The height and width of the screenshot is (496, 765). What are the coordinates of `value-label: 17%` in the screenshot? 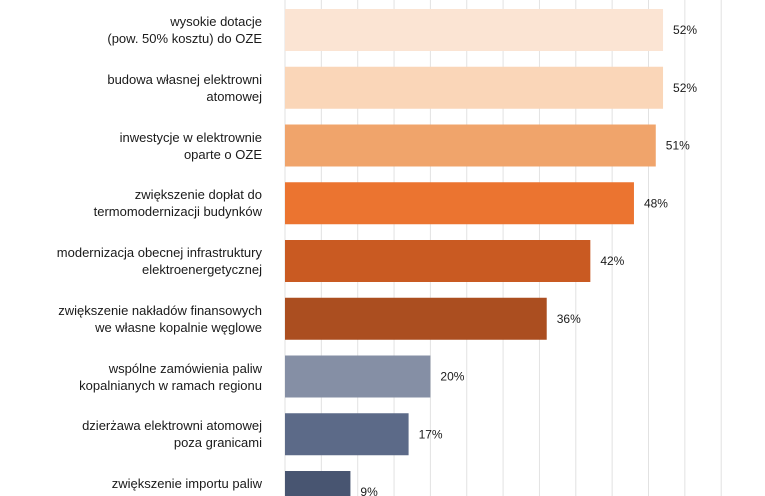 It's located at (431, 434).